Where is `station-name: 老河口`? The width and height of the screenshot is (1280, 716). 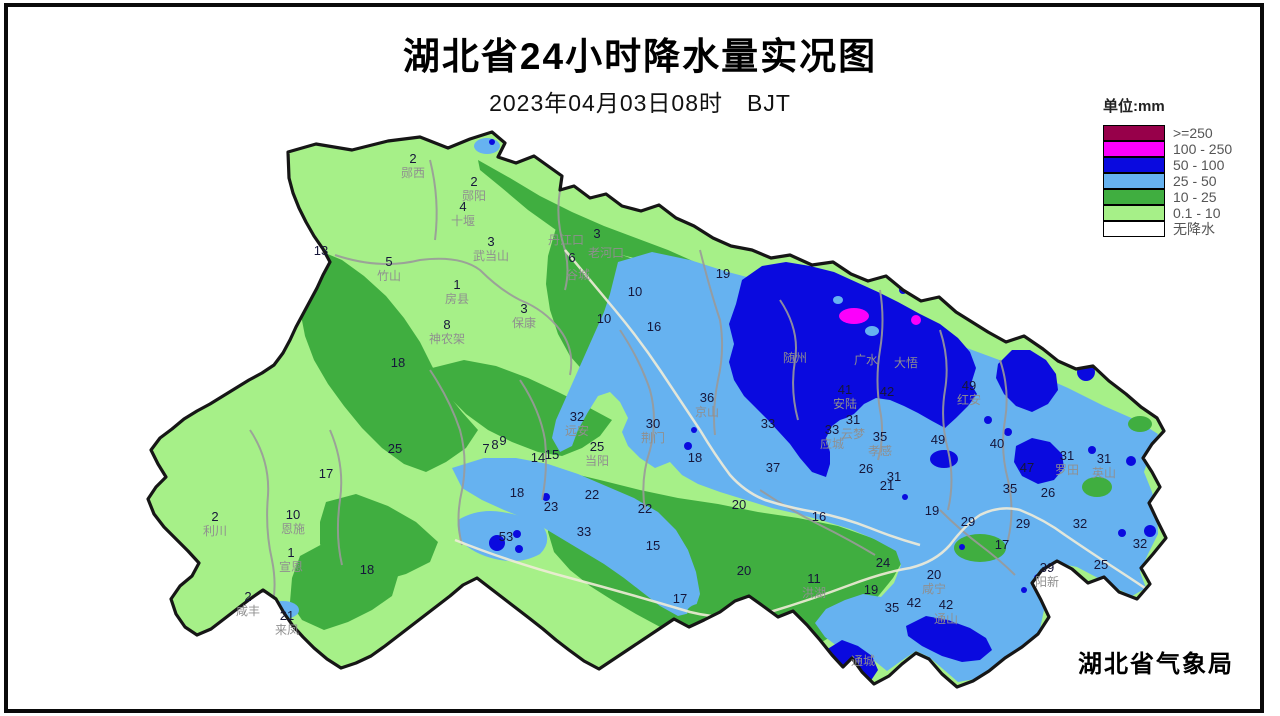 station-name: 老河口 is located at coordinates (606, 253).